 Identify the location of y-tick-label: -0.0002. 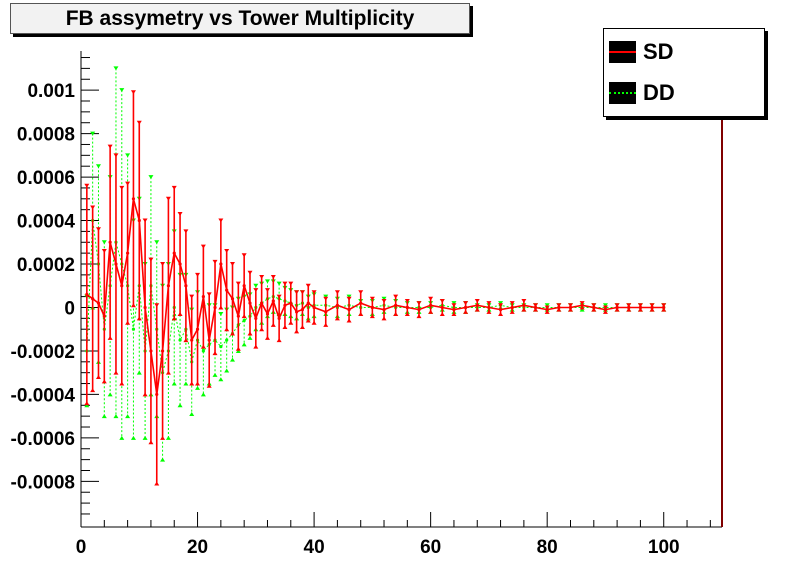
(43, 352).